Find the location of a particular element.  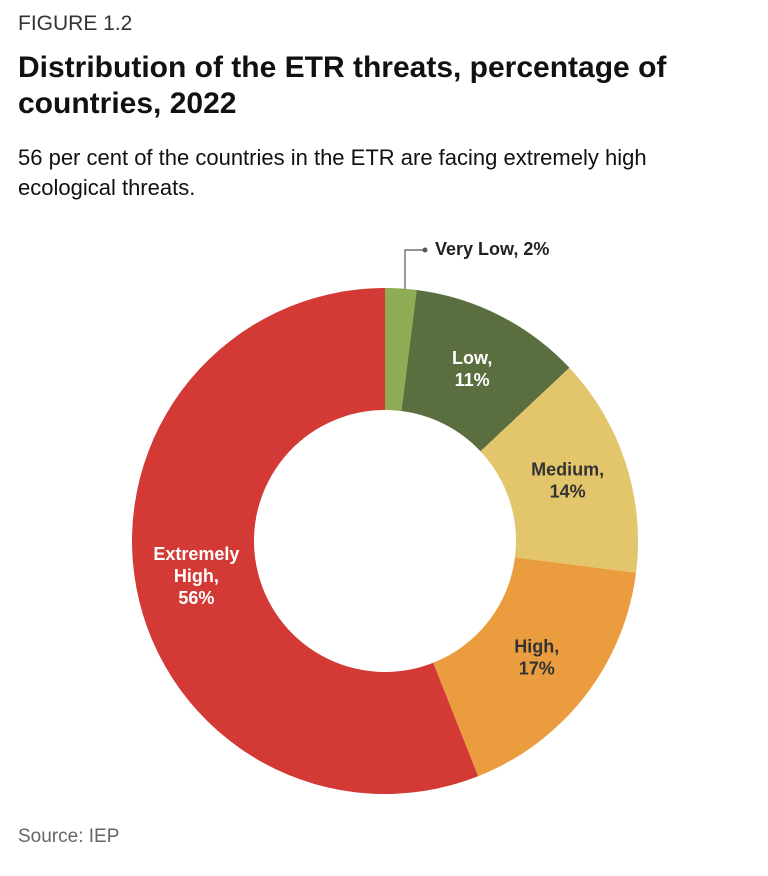

figure-label: FIGURE 1.2 is located at coordinates (75, 23).